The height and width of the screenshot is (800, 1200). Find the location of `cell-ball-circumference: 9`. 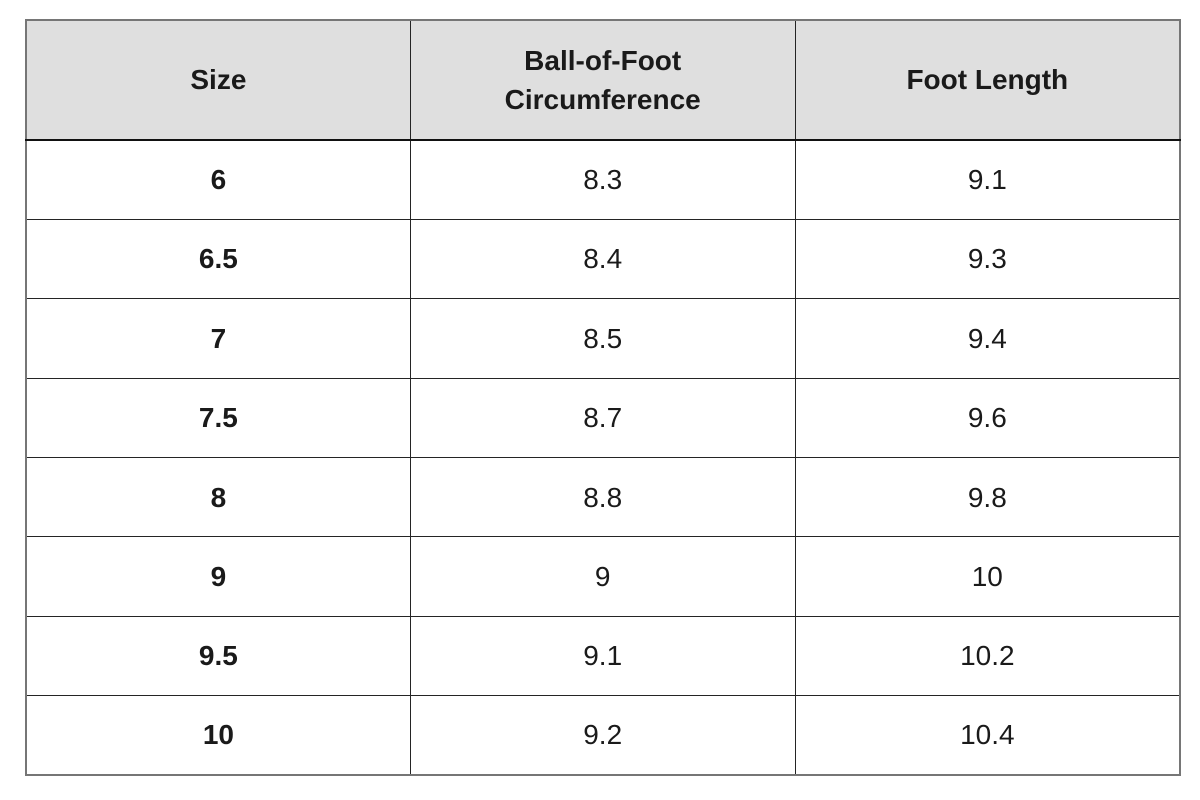

cell-ball-circumference: 9 is located at coordinates (602, 576).